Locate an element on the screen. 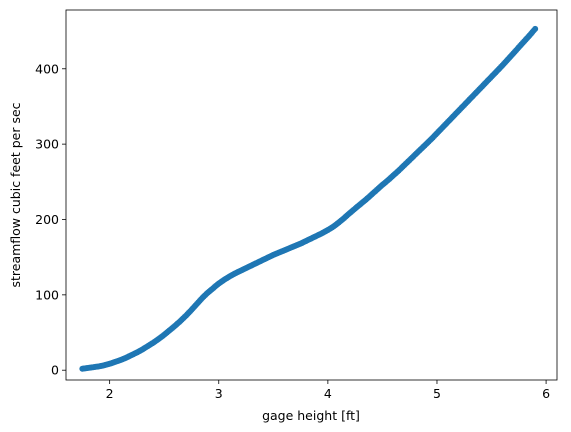 Image resolution: width=571 pixels, height=432 pixels. y-axis-ticks: 0 100 200 300 400 is located at coordinates (50, 219).